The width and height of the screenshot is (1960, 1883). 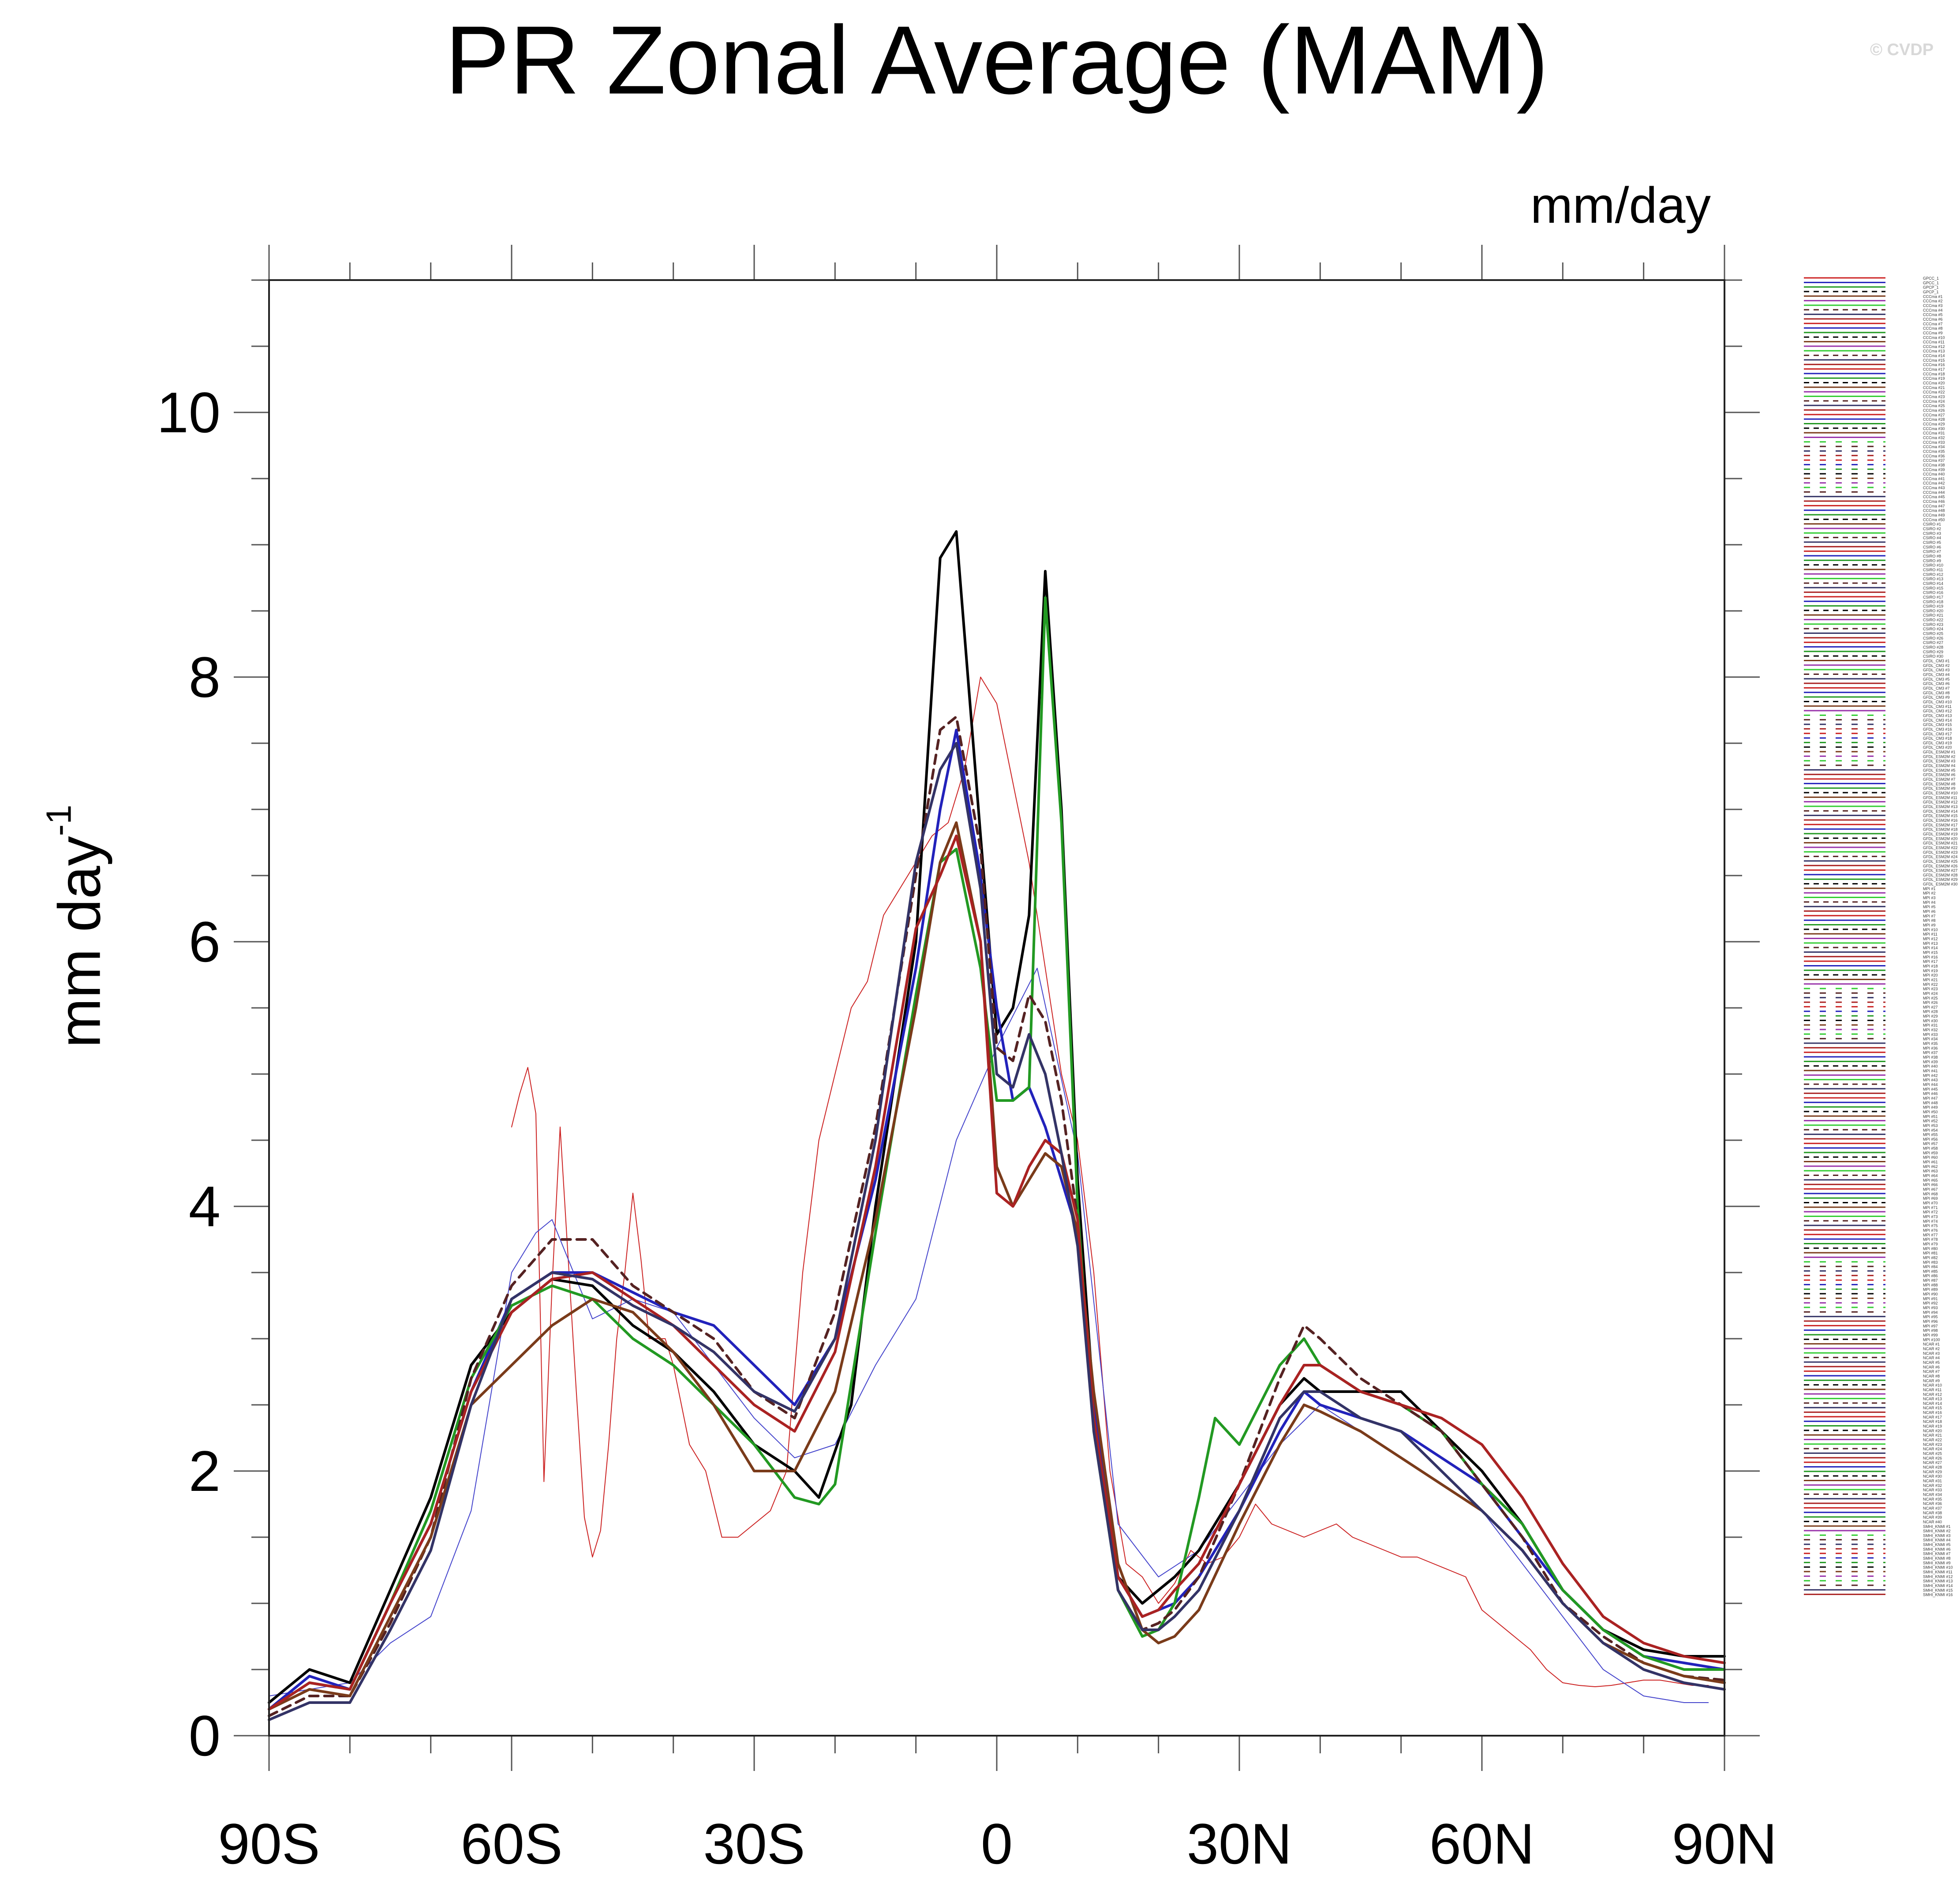 What do you see at coordinates (1933, 328) in the screenshot?
I see `legend-label: CCCma #8` at bounding box center [1933, 328].